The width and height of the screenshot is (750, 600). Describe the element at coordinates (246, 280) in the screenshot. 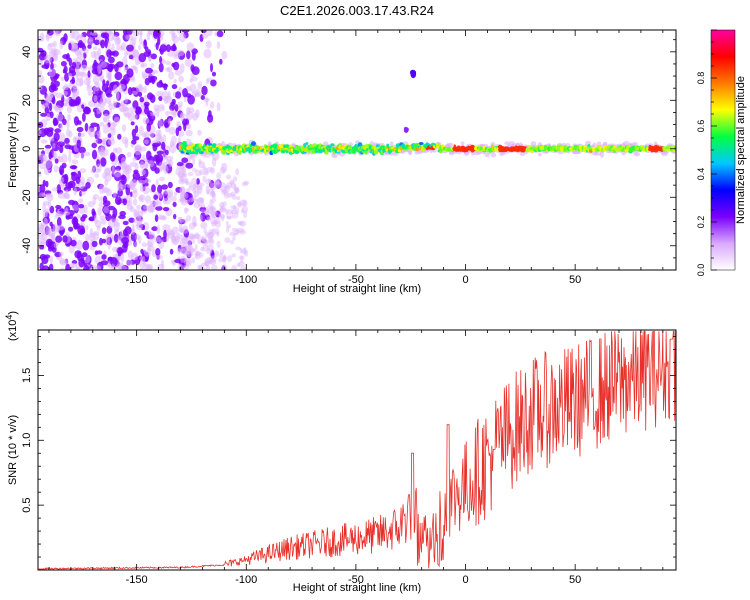

I see `x-tick-label: -100` at that location.